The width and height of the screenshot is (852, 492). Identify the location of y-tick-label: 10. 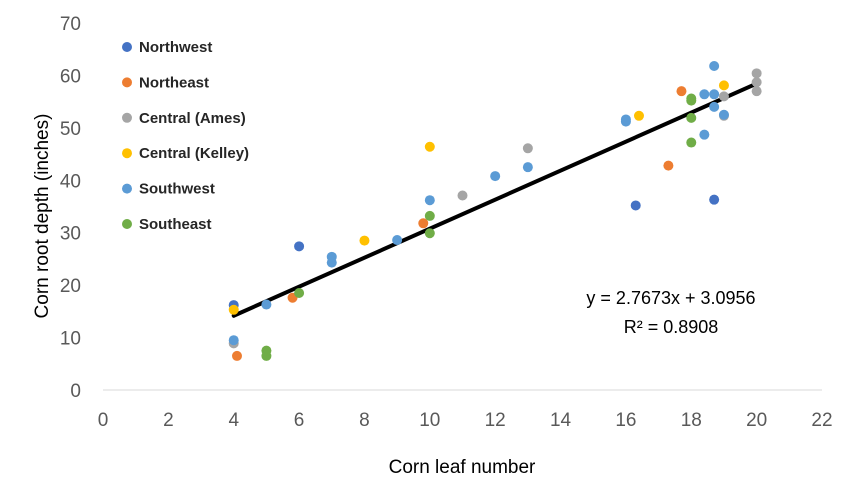
(70, 339).